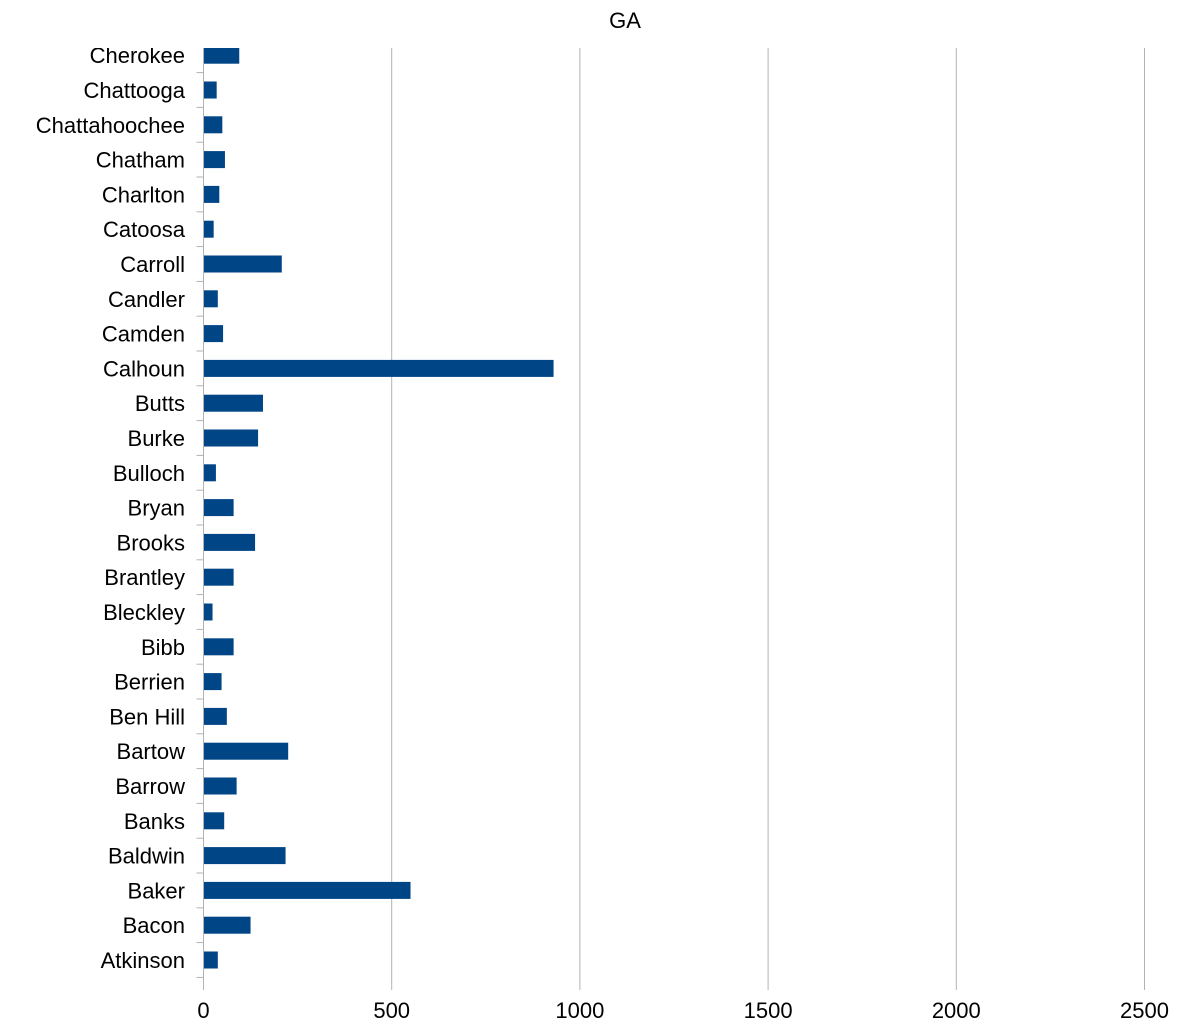 Image resolution: width=1180 pixels, height=1030 pixels. What do you see at coordinates (144, 229) in the screenshot?
I see `category-label: Catoosa` at bounding box center [144, 229].